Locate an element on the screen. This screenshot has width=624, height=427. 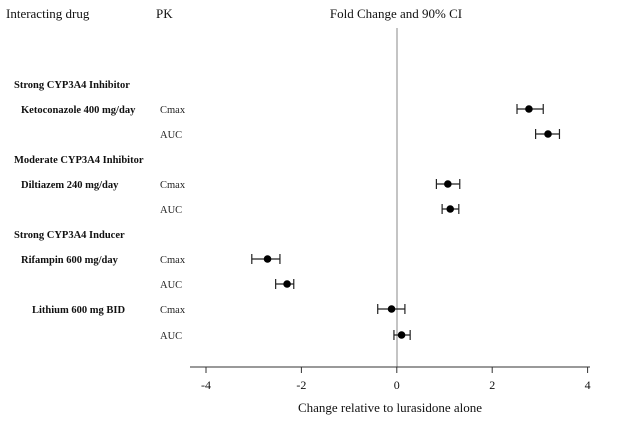
drug-label: Diltiazem 240 mg/day is located at coordinates (70, 185).